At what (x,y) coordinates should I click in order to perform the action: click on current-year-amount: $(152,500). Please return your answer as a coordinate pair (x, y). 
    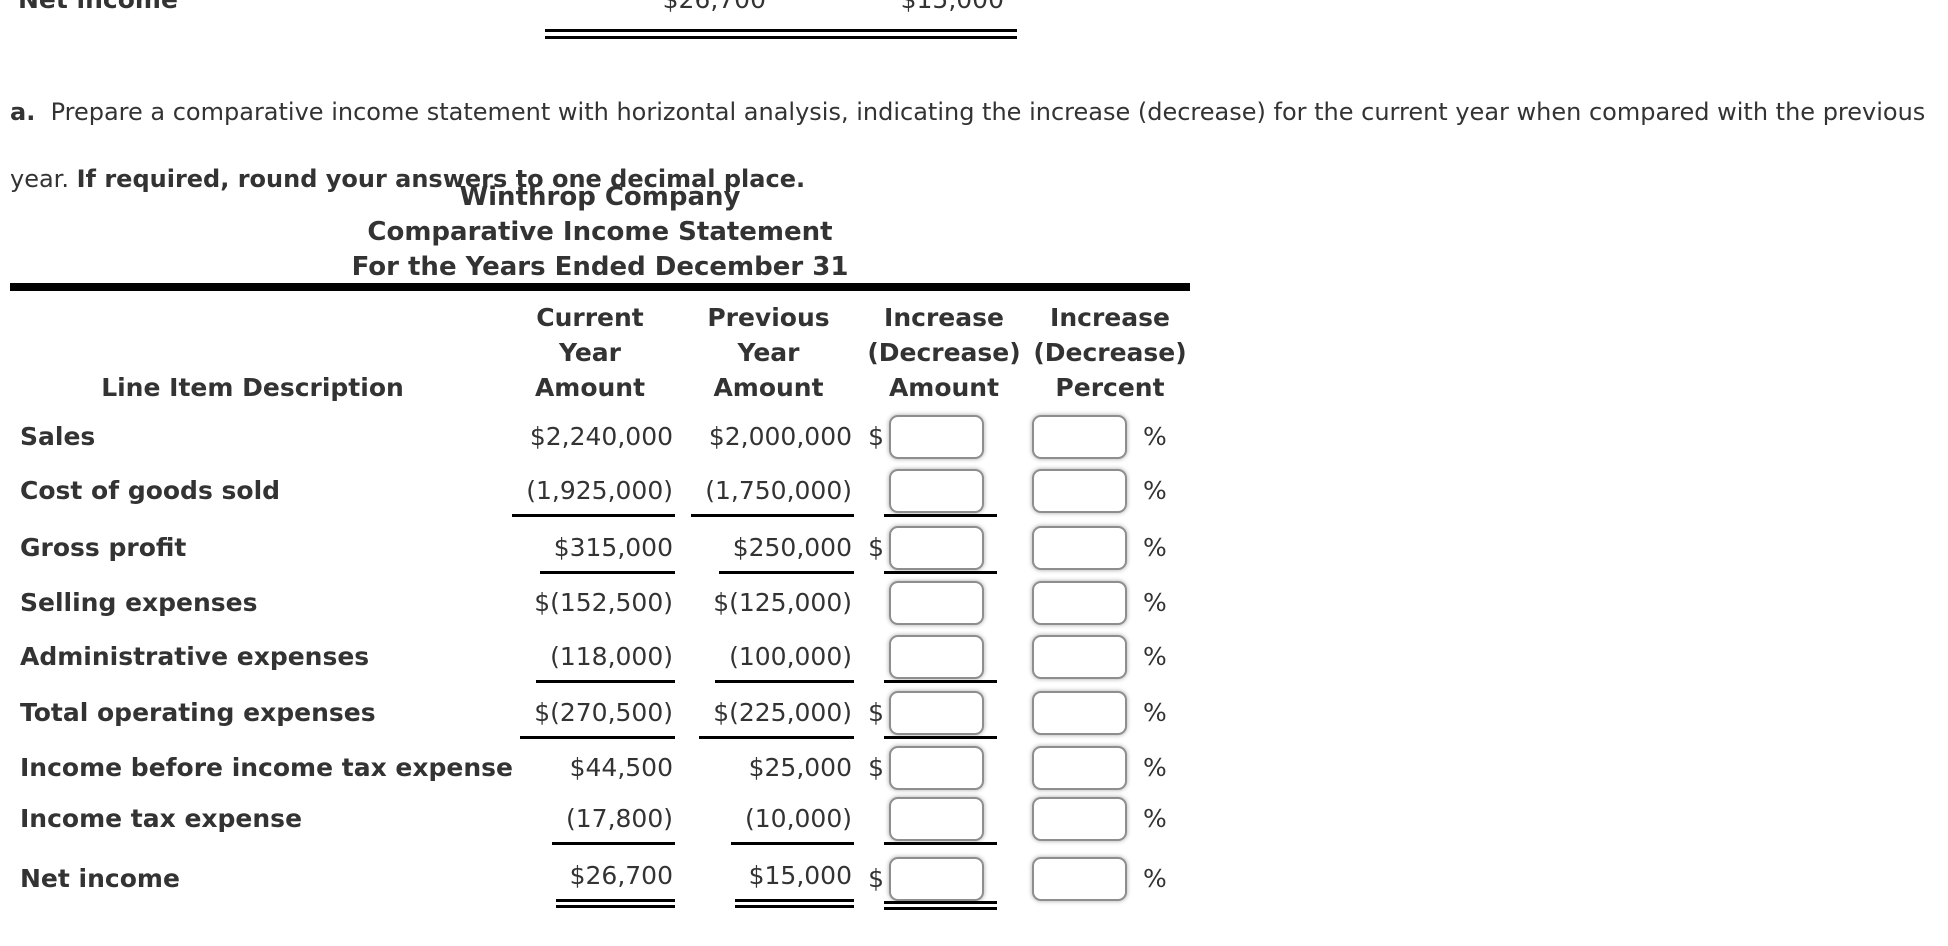
    Looking at the image, I should click on (603, 602).